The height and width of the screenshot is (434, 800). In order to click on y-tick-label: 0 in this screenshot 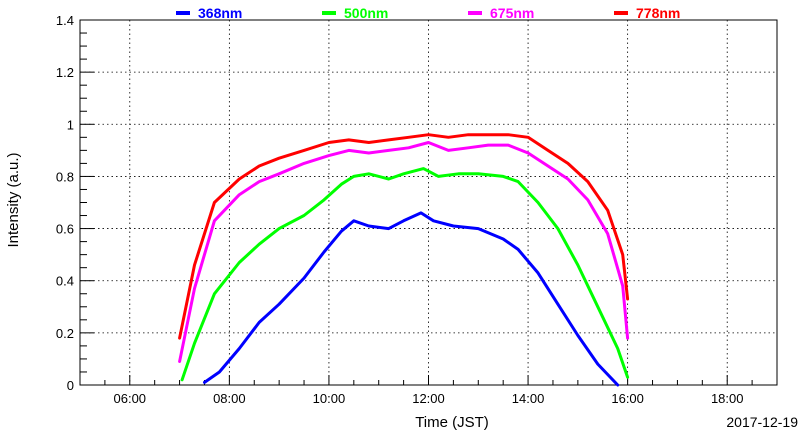, I will do `click(70, 385)`.